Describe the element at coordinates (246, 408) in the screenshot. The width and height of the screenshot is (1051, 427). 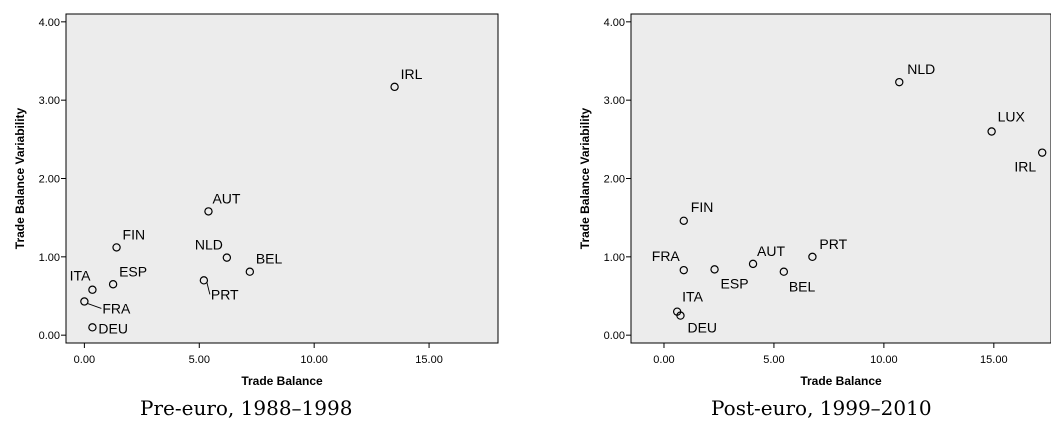
I see `caption-pre-euro: Pre-euro, 1988–1998` at that location.